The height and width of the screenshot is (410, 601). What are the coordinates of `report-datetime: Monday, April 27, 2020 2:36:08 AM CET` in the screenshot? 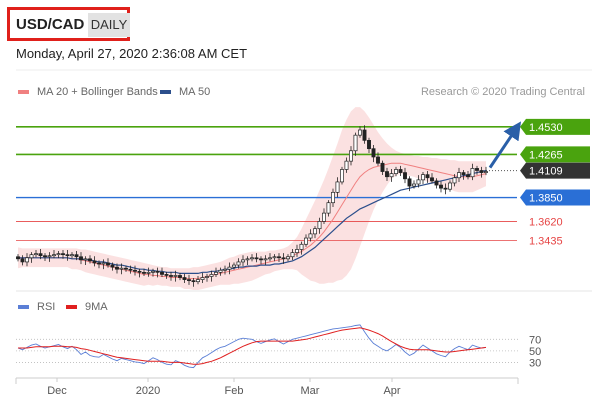 It's located at (132, 53).